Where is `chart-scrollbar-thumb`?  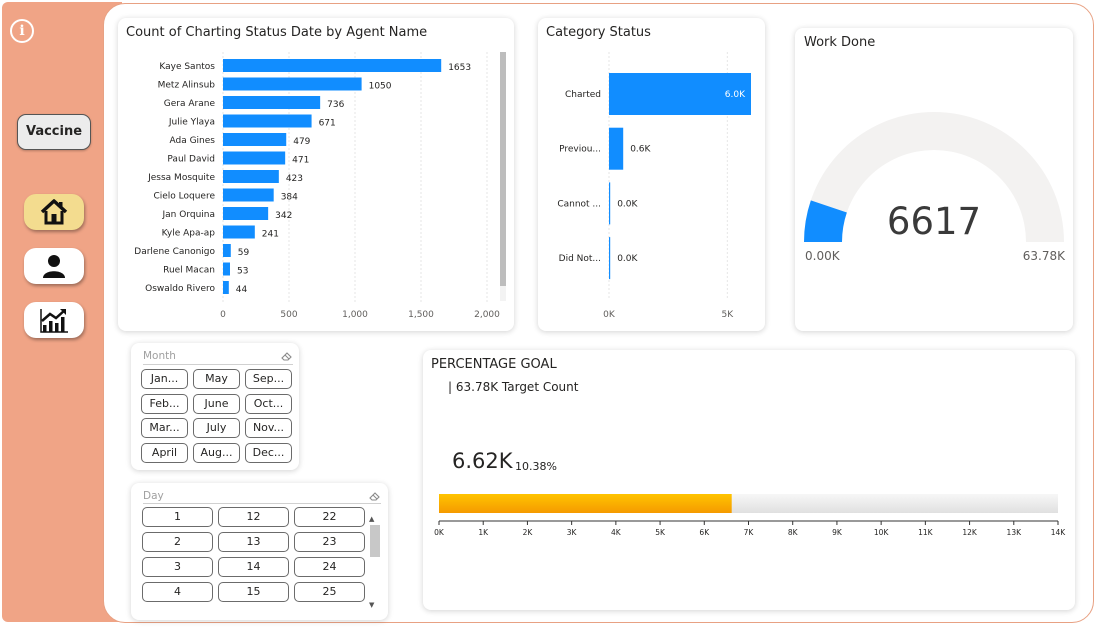
chart-scrollbar-thumb is located at coordinates (503, 169).